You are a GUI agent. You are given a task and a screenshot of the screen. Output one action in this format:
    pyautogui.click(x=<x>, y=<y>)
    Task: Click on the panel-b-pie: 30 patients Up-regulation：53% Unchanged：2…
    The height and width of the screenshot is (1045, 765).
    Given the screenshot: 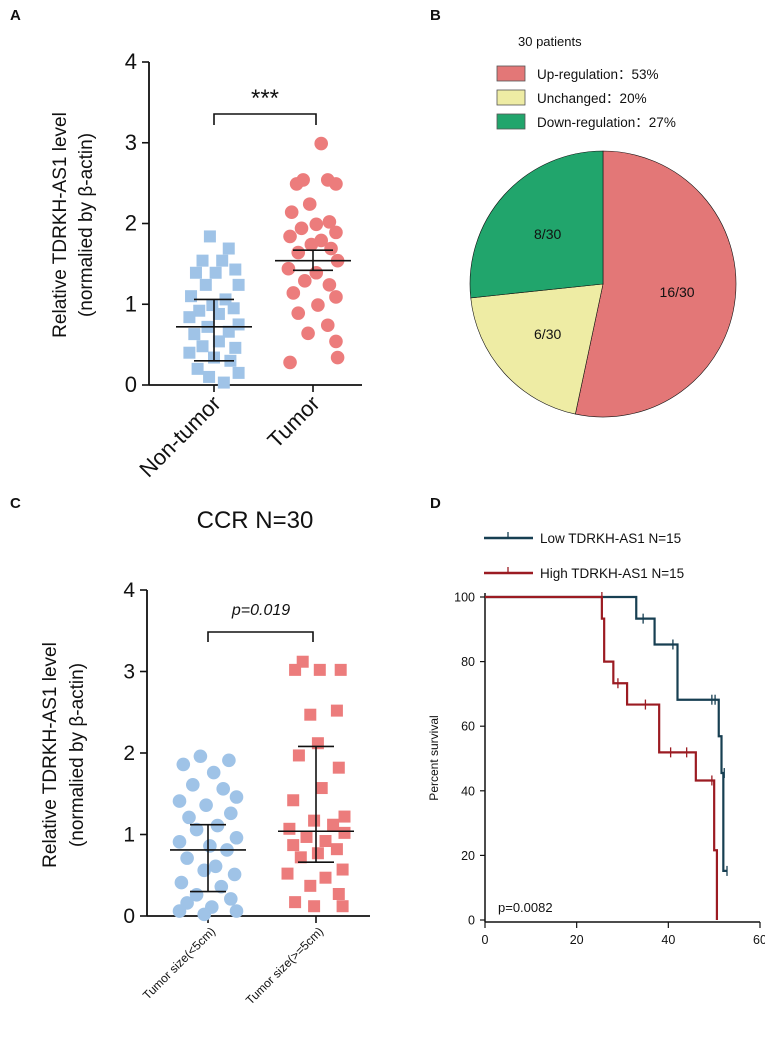 What is the action you would take?
    pyautogui.click(x=603, y=226)
    